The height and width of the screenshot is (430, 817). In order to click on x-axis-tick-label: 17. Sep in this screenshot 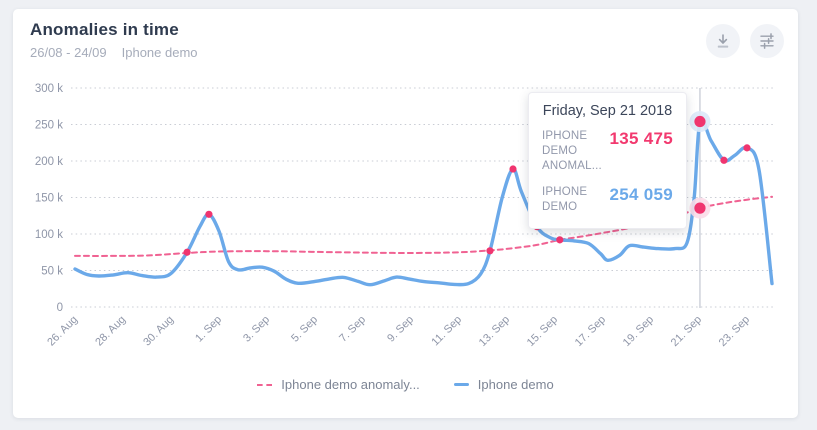, I will do `click(590, 331)`.